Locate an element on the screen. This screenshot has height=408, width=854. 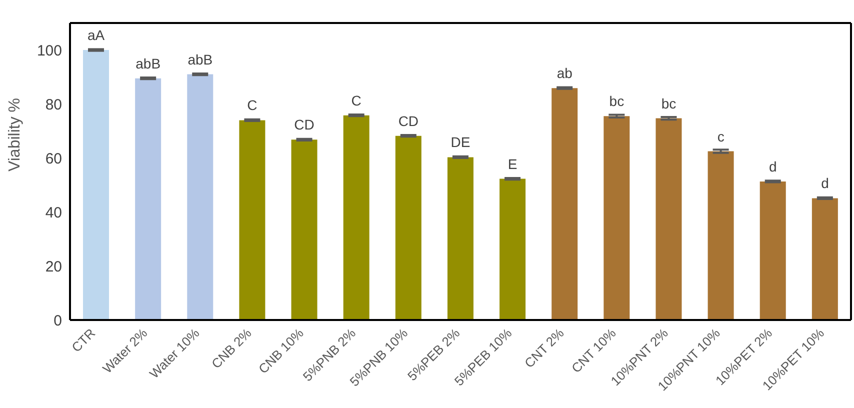
y-tick-label: 0 is located at coordinates (58, 321).